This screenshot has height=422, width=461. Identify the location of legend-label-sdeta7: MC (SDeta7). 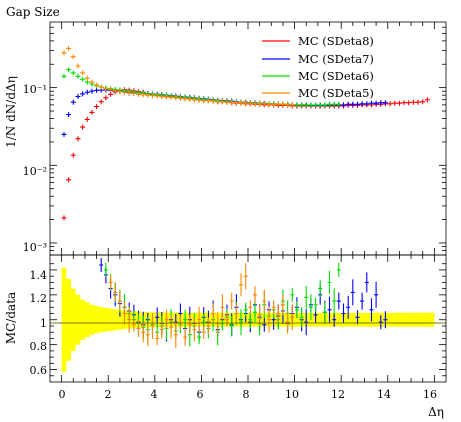
(336, 59).